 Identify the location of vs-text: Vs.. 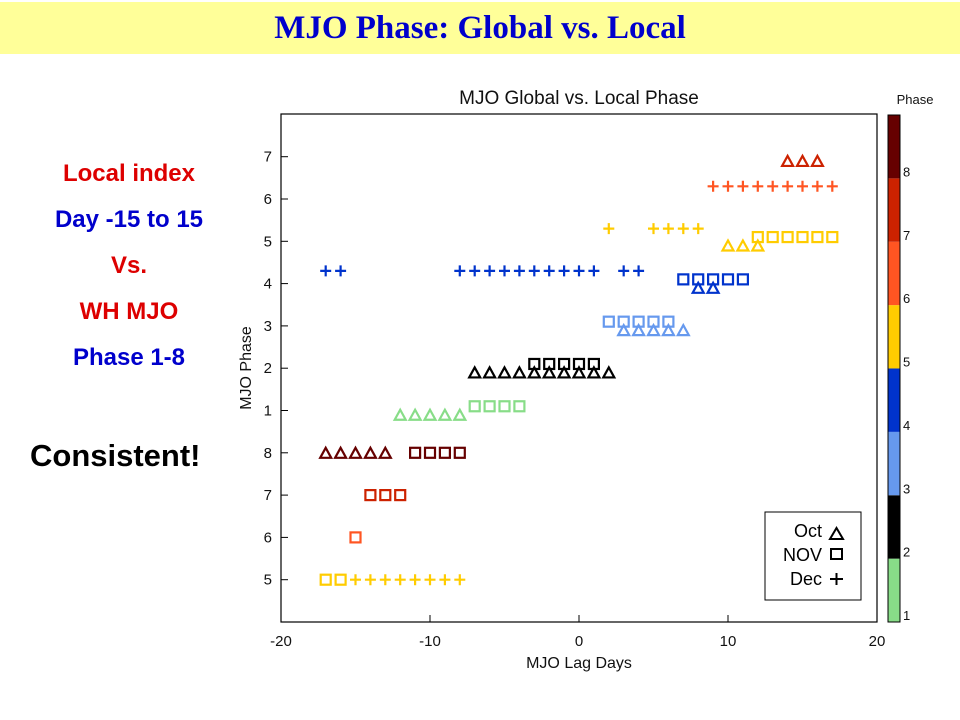
(129, 265).